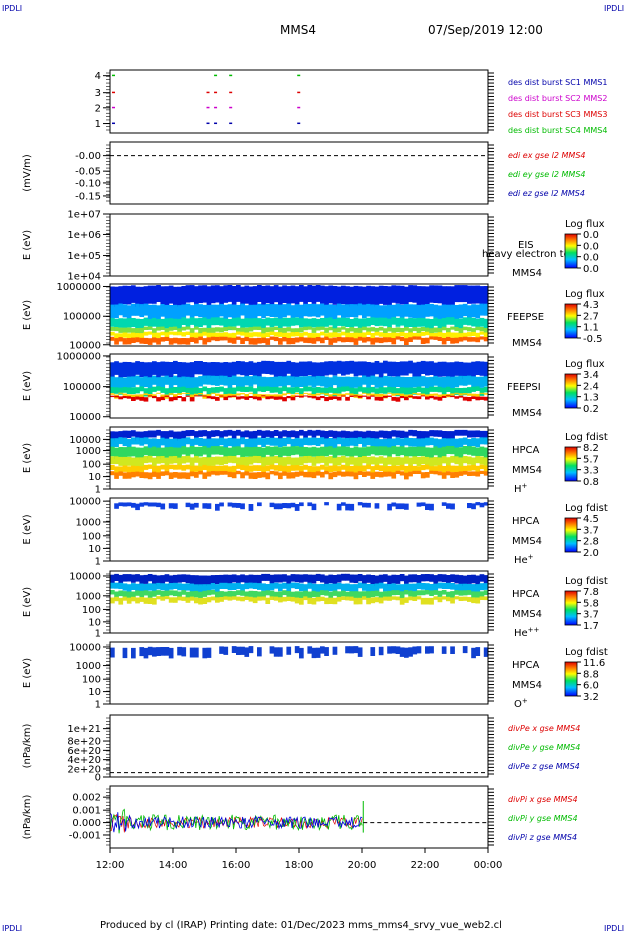 This screenshot has width=630, height=934. I want to click on heatmap-cell-hpca_he, so click(217, 507).